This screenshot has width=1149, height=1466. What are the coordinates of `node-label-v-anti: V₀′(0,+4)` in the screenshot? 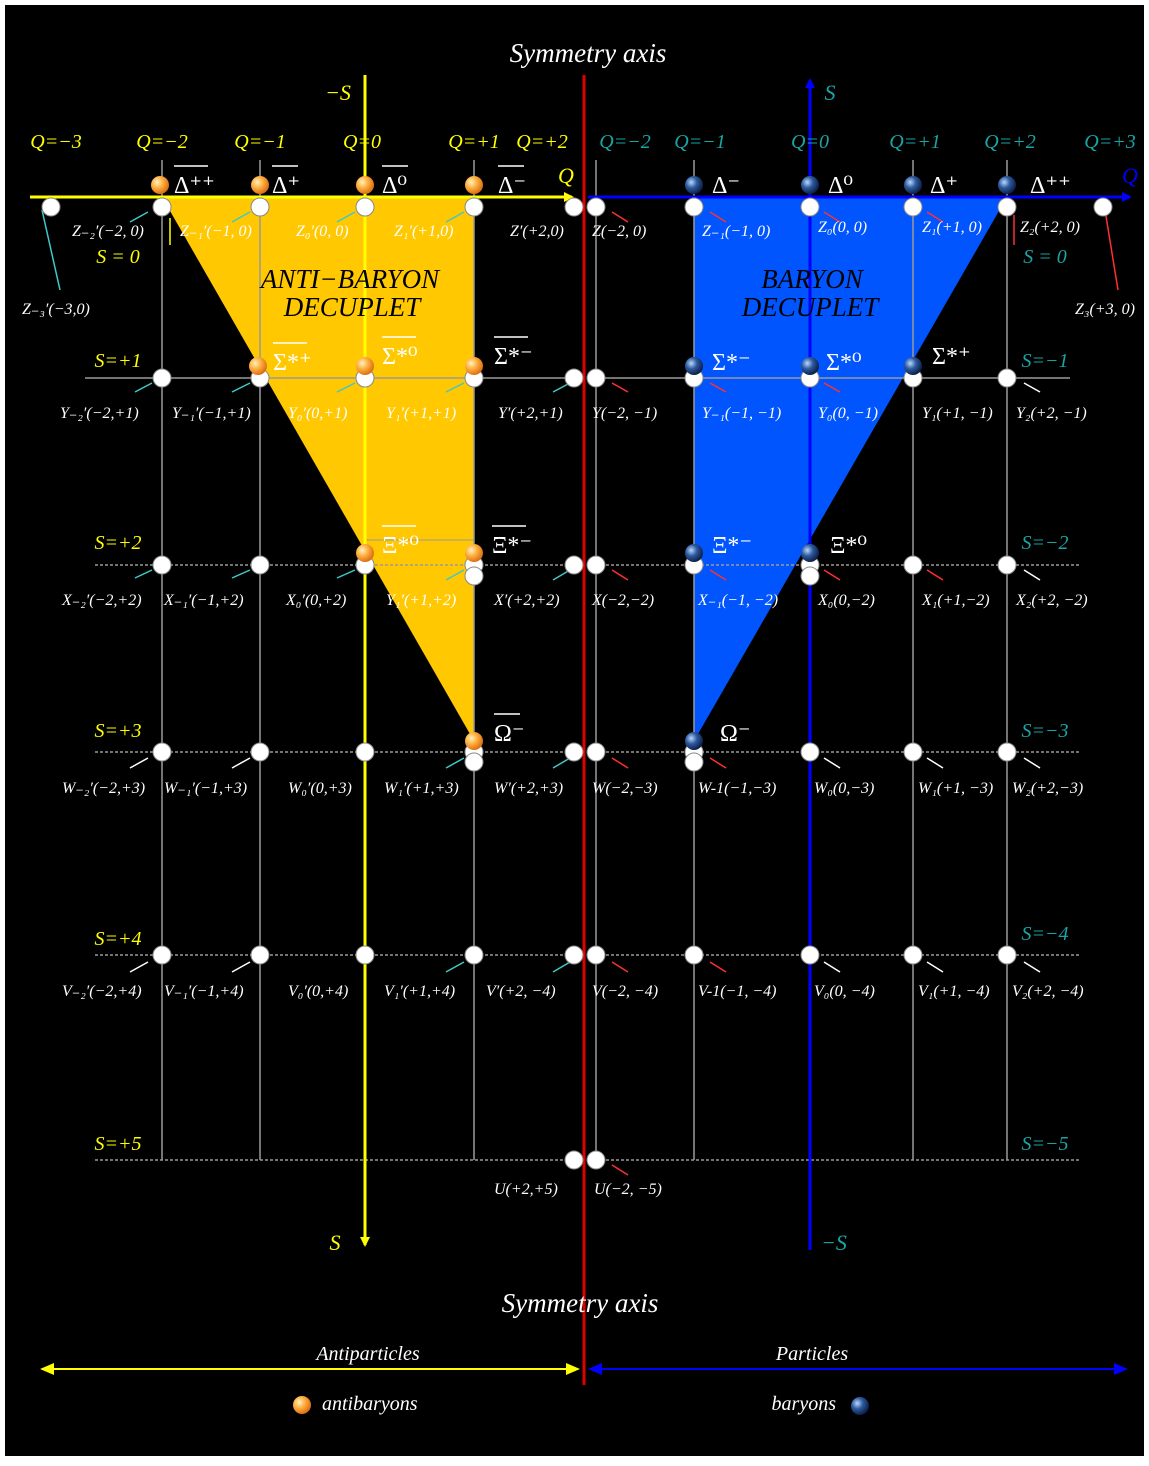 It's located at (318, 991).